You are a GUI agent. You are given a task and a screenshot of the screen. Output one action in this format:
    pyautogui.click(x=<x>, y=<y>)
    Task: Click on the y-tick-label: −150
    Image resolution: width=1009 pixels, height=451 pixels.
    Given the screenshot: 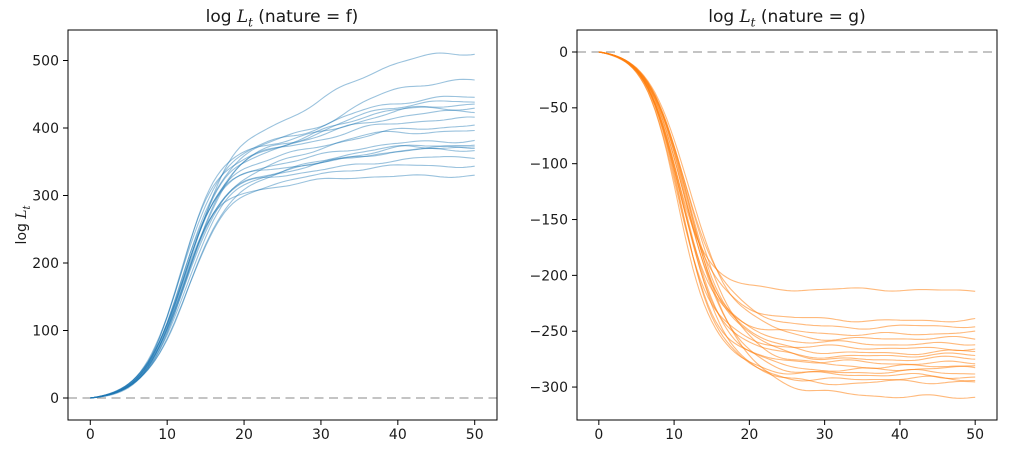 What is the action you would take?
    pyautogui.click(x=549, y=220)
    